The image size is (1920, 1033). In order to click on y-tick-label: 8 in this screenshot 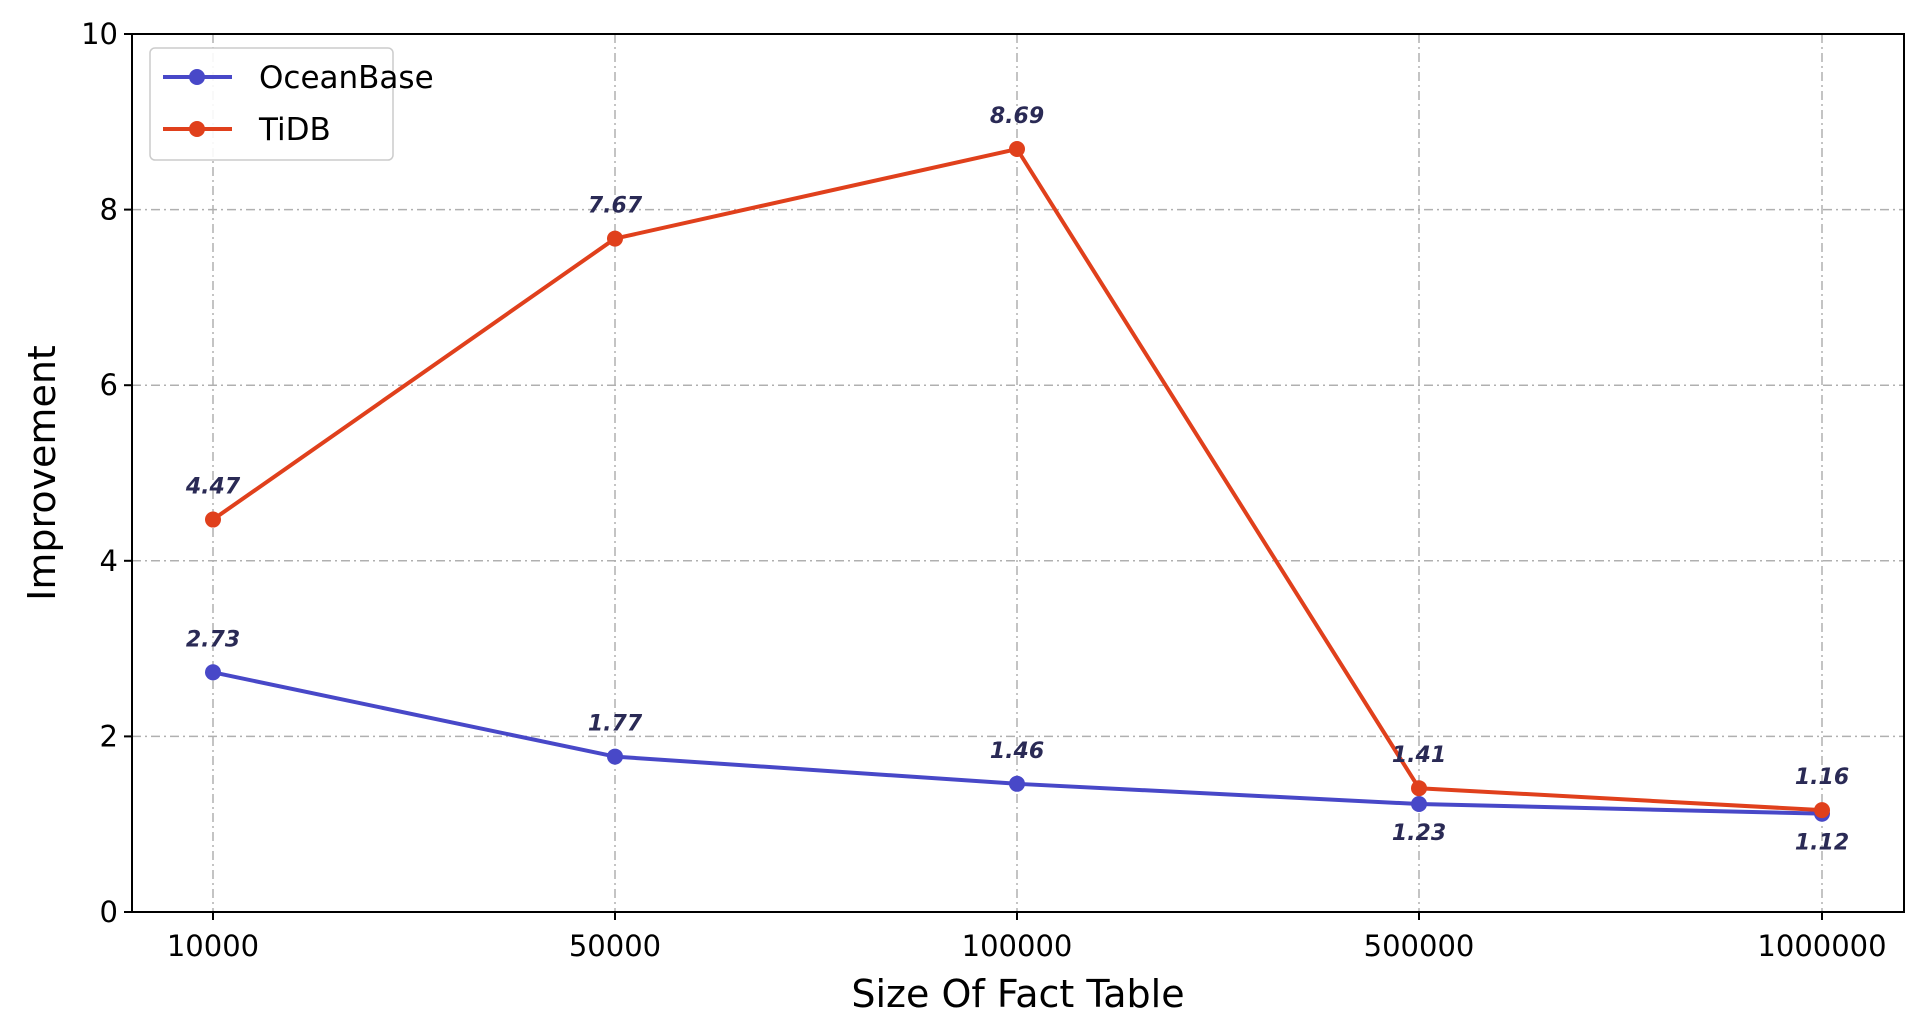, I will do `click(109, 210)`.